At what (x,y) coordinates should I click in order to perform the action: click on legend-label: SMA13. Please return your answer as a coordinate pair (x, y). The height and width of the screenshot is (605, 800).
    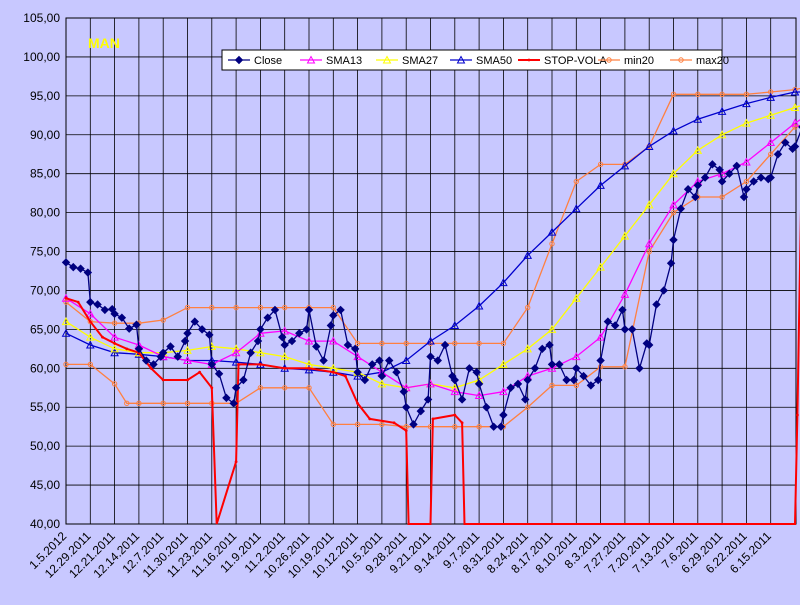
    Looking at the image, I should click on (344, 61).